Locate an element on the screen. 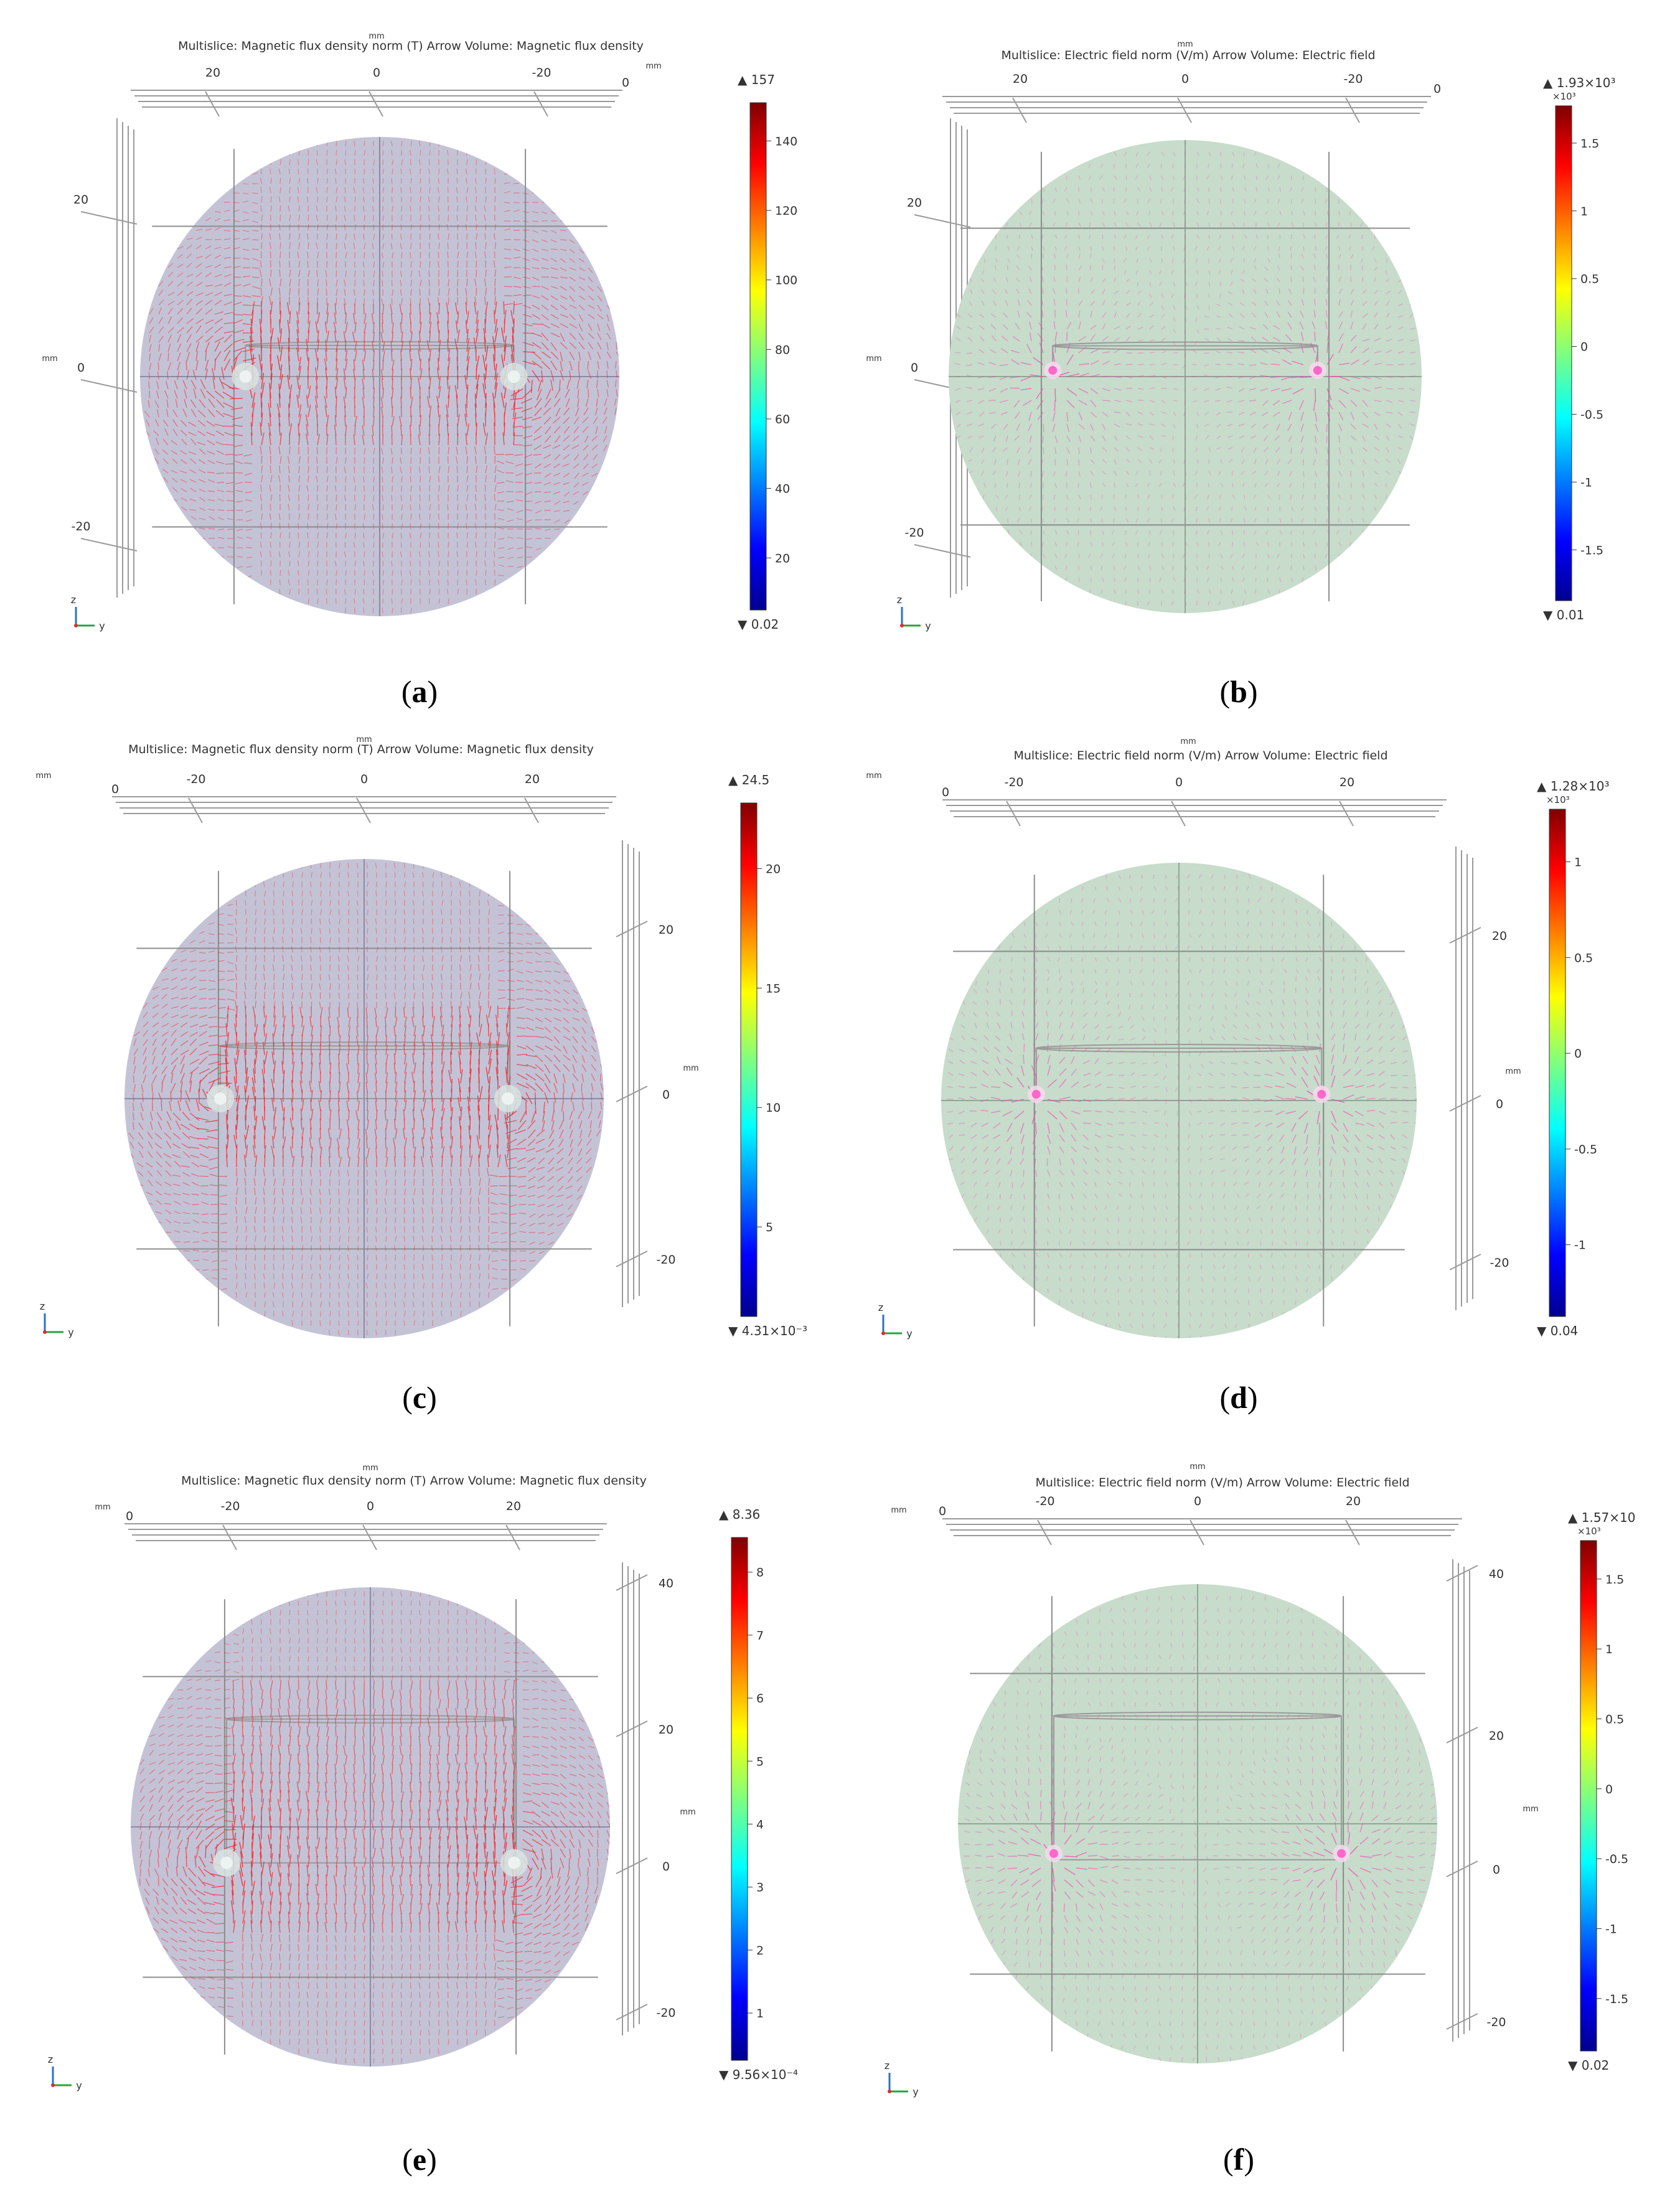 The height and width of the screenshot is (2201, 1680). top-axis-tick is located at coordinates (1185, 110).